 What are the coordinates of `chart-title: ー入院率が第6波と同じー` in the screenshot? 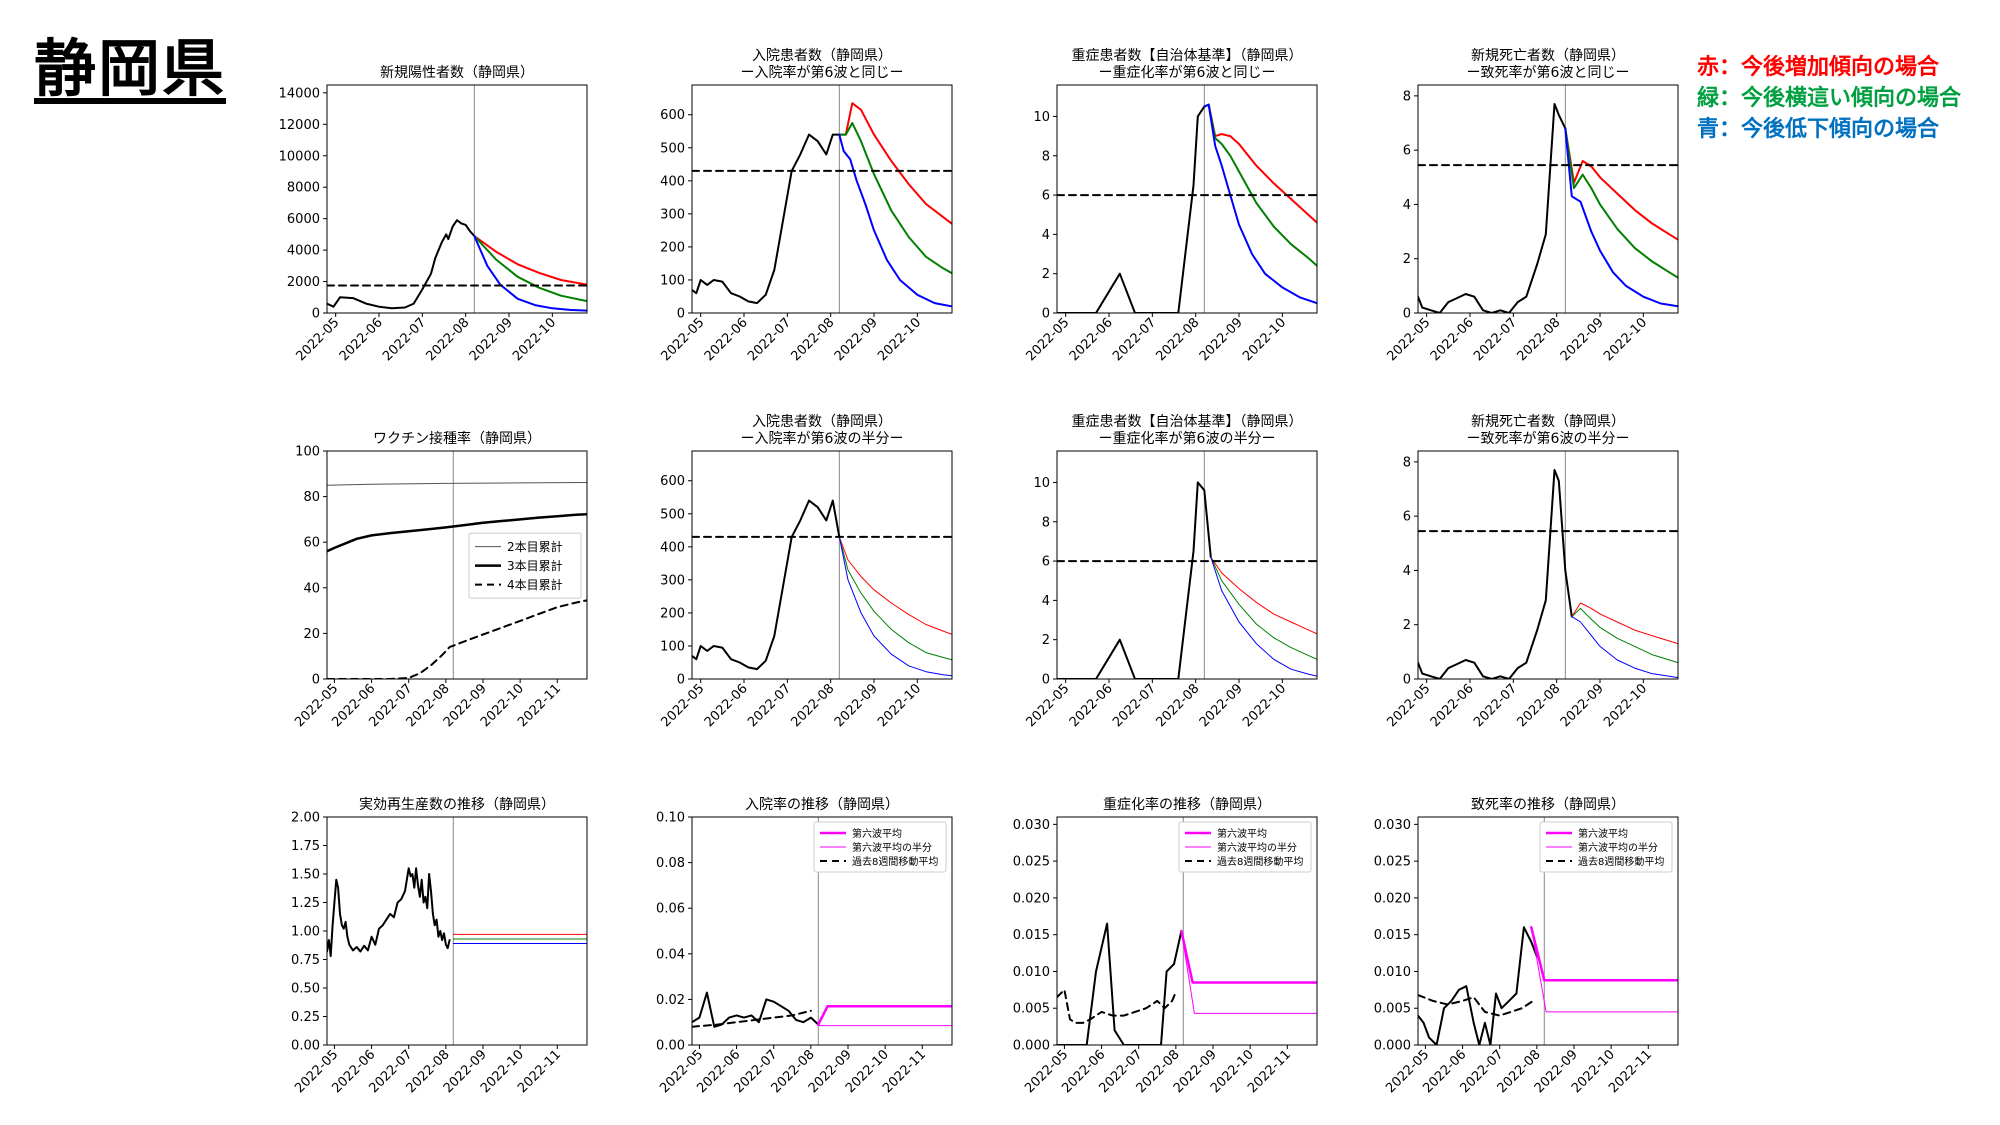 It's located at (822, 72).